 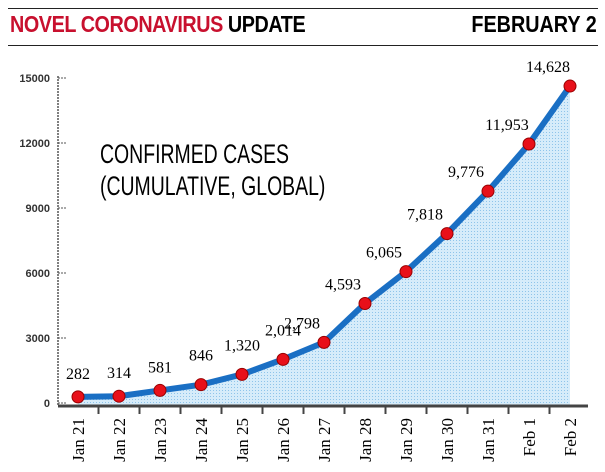 I want to click on chart-title: CONFIRMED CASES (CUMULATIVE, GLOBAL), so click(x=212, y=170).